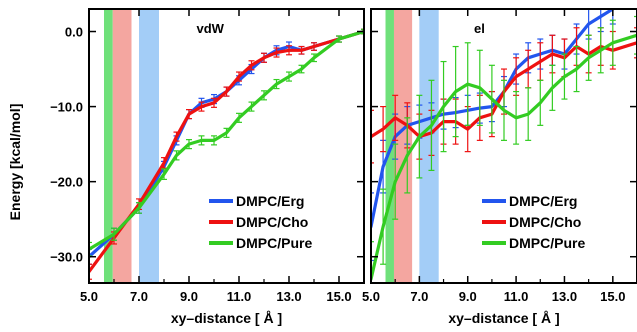 The width and height of the screenshot is (637, 332). What do you see at coordinates (74, 32) in the screenshot?
I see `y-tick-label: 0.0` at bounding box center [74, 32].